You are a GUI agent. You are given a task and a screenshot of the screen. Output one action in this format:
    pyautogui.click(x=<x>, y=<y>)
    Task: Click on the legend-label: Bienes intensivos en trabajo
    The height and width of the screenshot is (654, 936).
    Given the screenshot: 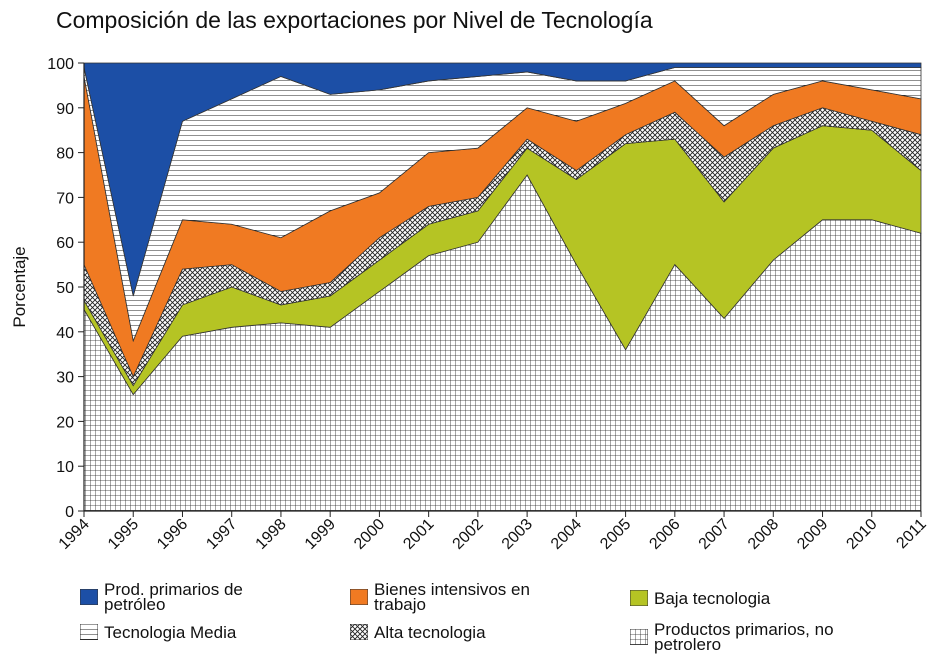 What is the action you would take?
    pyautogui.click(x=452, y=597)
    